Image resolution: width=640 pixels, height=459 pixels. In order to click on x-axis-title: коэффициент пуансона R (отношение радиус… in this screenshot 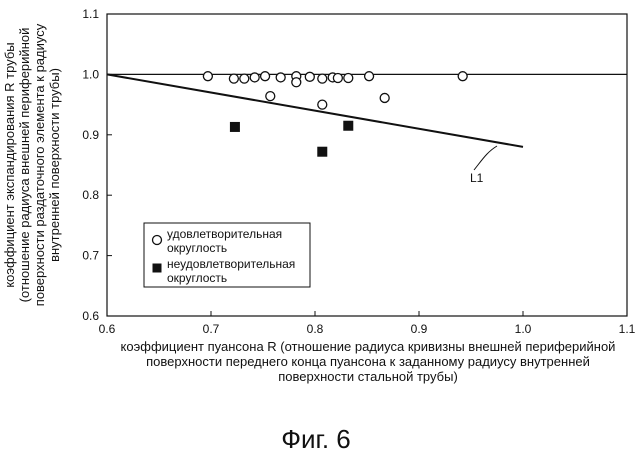, I will do `click(368, 361)`.